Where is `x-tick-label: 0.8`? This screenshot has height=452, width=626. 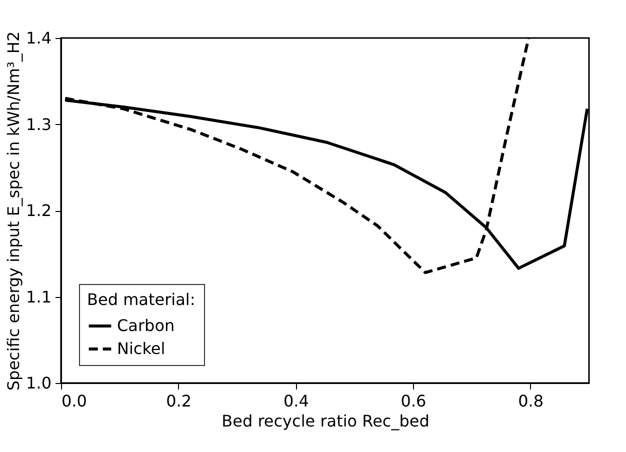 x-tick-label: 0.8 is located at coordinates (531, 401).